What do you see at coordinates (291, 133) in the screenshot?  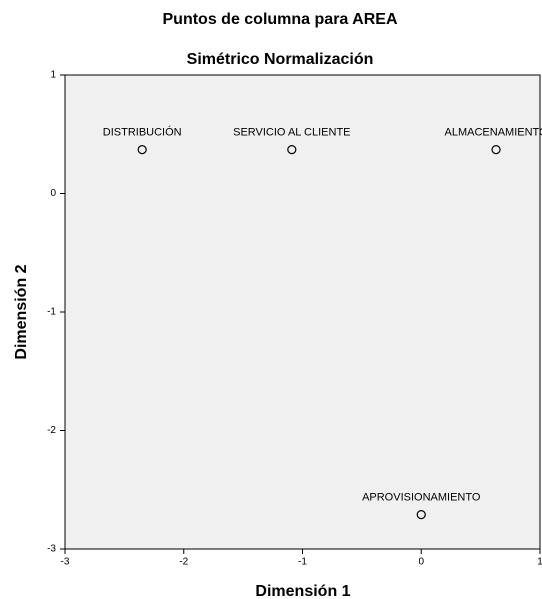 I see `point-label: SERVICIO AL CLIENTE` at bounding box center [291, 133].